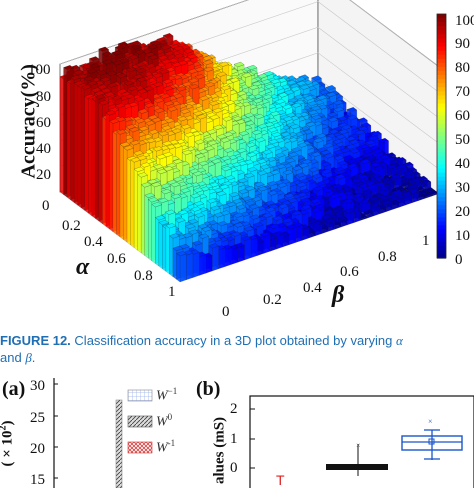 Image resolution: width=474 pixels, height=491 pixels. Describe the element at coordinates (165, 447) in the screenshot. I see `legend-label-3: W-1` at that location.